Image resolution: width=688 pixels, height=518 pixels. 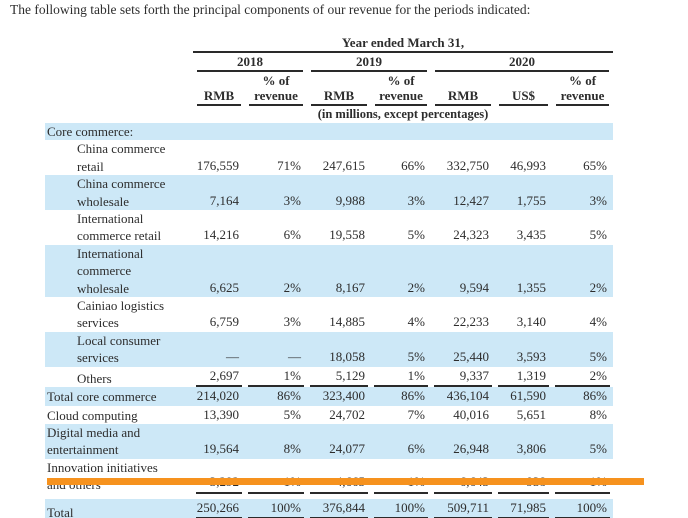 What do you see at coordinates (531, 200) in the screenshot?
I see `cell-value: 1,755` at bounding box center [531, 200].